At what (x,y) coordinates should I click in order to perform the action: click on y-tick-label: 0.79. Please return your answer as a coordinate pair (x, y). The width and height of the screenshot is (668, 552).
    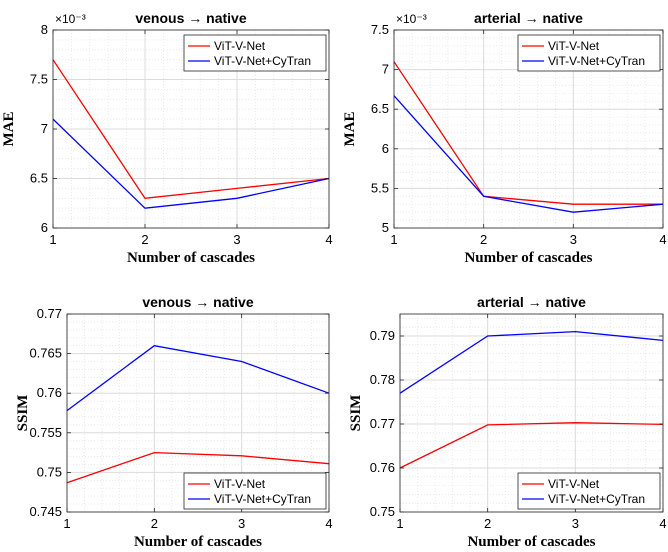
    Looking at the image, I should click on (382, 335).